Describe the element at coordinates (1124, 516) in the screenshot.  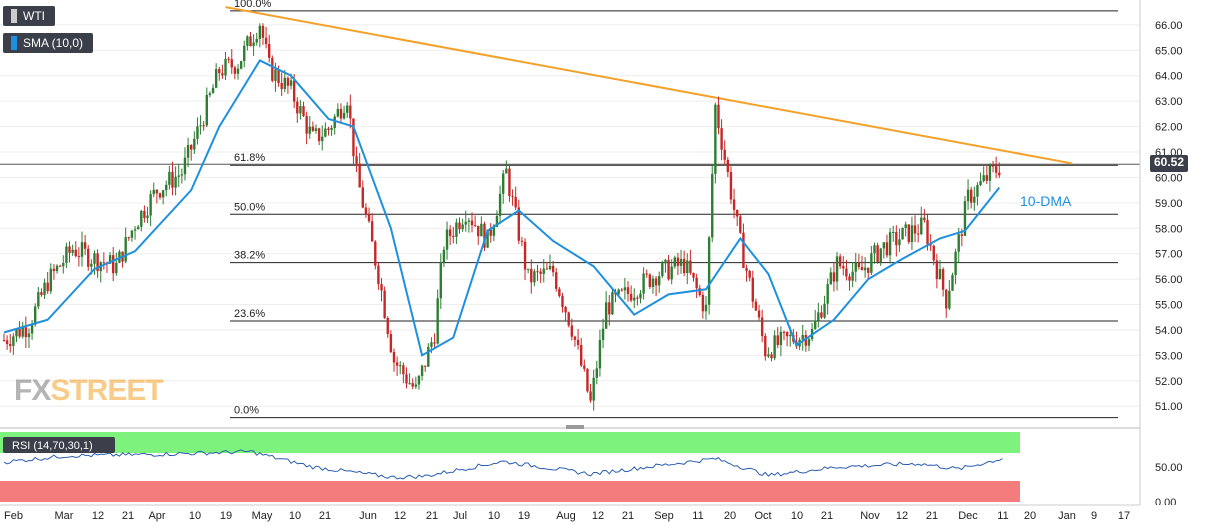
I see `time-tick-label: 17` at that location.